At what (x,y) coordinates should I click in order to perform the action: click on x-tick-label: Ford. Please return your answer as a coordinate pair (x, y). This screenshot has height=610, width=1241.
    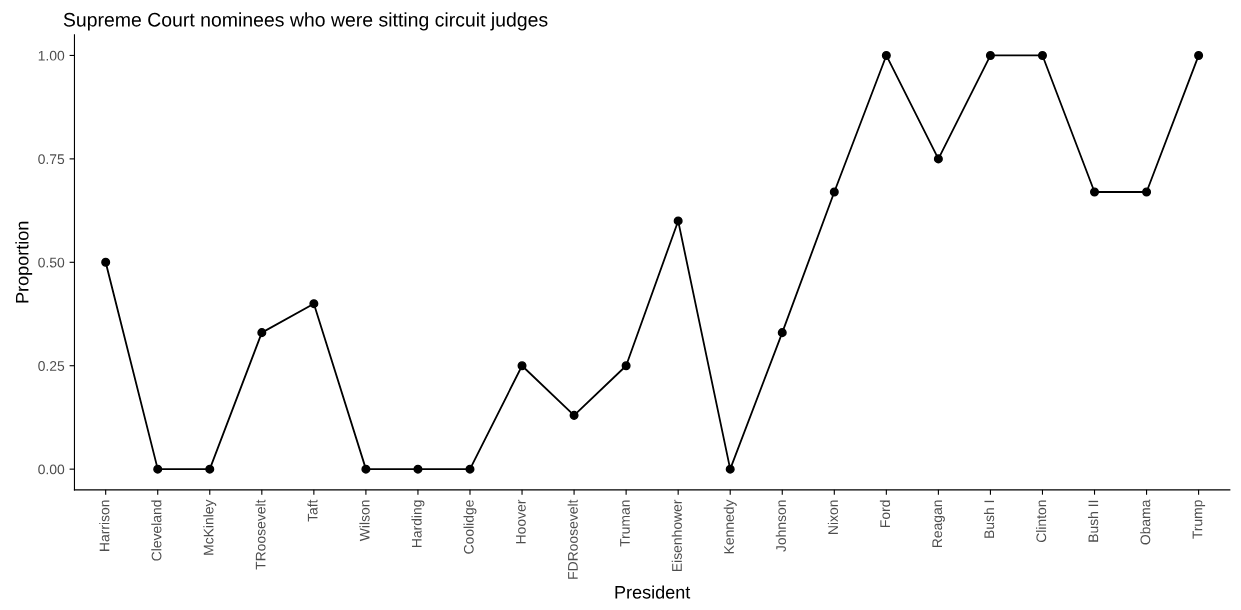
    Looking at the image, I should click on (885, 513).